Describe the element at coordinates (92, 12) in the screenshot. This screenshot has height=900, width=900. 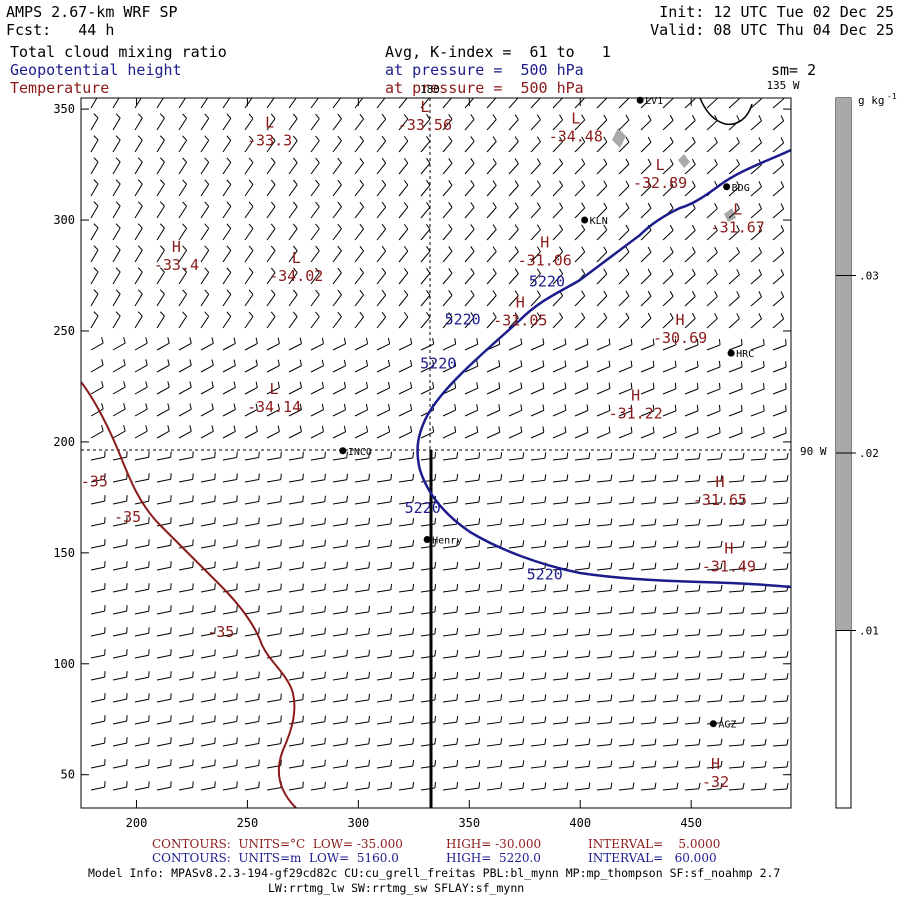
I see `model-title: AMPS 2.67-km WRF SP` at that location.